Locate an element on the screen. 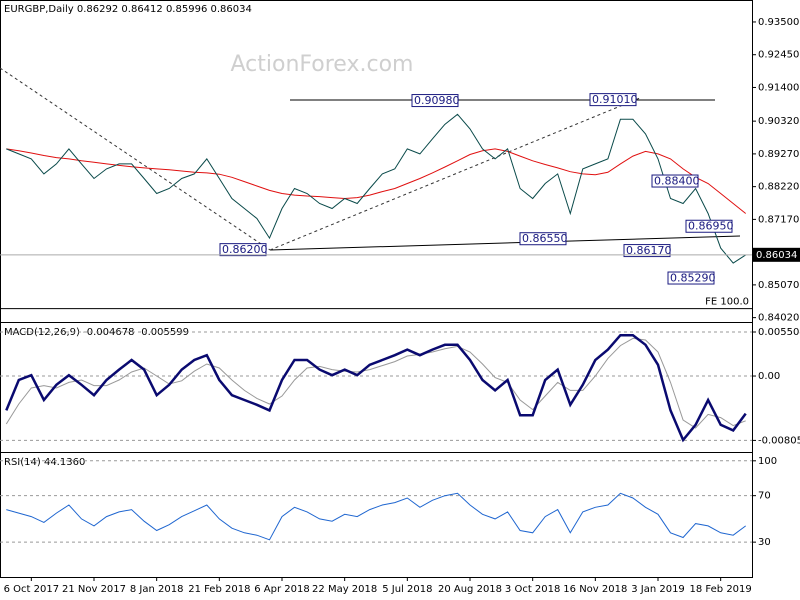  y-tick-label: 100 is located at coordinates (767, 461).